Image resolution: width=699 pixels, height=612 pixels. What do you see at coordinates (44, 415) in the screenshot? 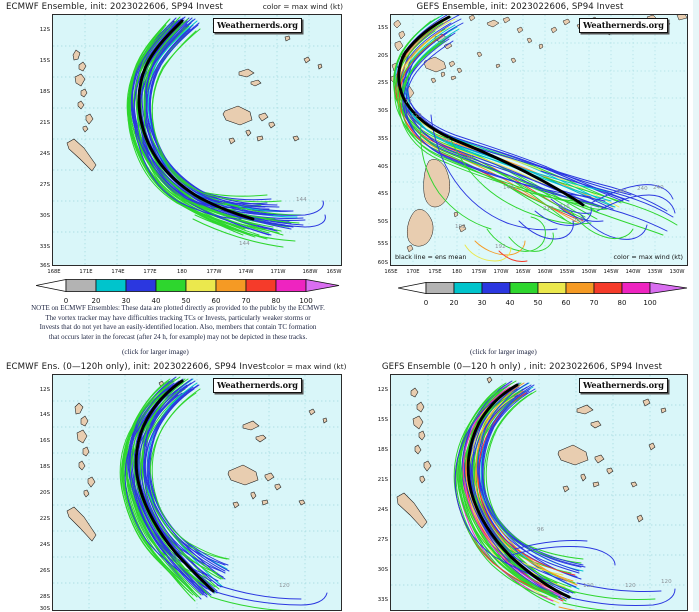
I see `y-axis-label: 14S` at bounding box center [44, 415].